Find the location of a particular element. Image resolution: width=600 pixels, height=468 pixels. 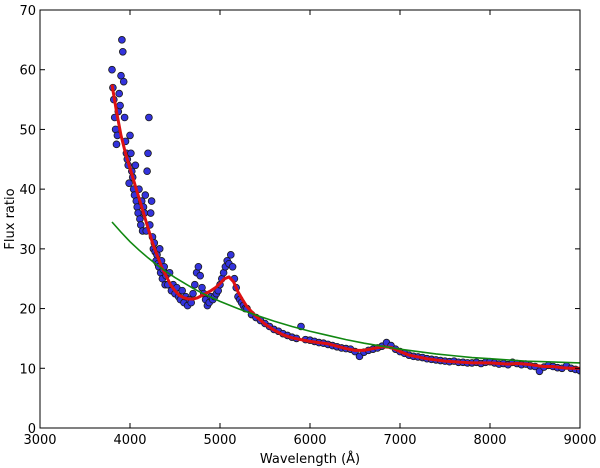

x-tick-label: 9000 is located at coordinates (579, 440).